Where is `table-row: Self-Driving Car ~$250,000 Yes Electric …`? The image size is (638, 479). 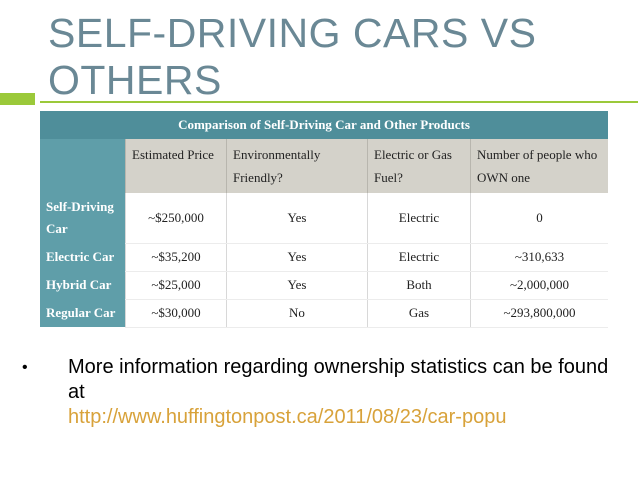
table-row: Self-Driving Car ~$250,000 Yes Electric … is located at coordinates (324, 218).